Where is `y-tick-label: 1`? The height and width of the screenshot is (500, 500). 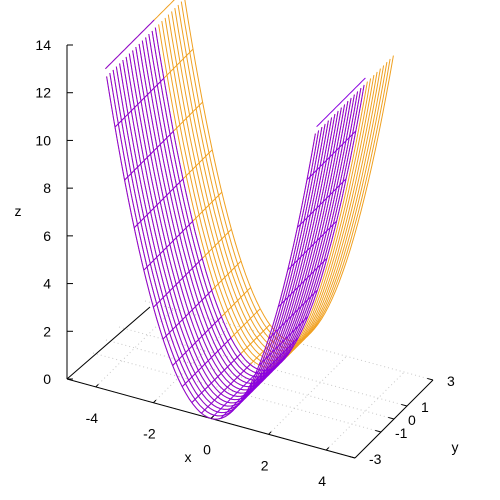 y-tick-label: 1 is located at coordinates (425, 407).